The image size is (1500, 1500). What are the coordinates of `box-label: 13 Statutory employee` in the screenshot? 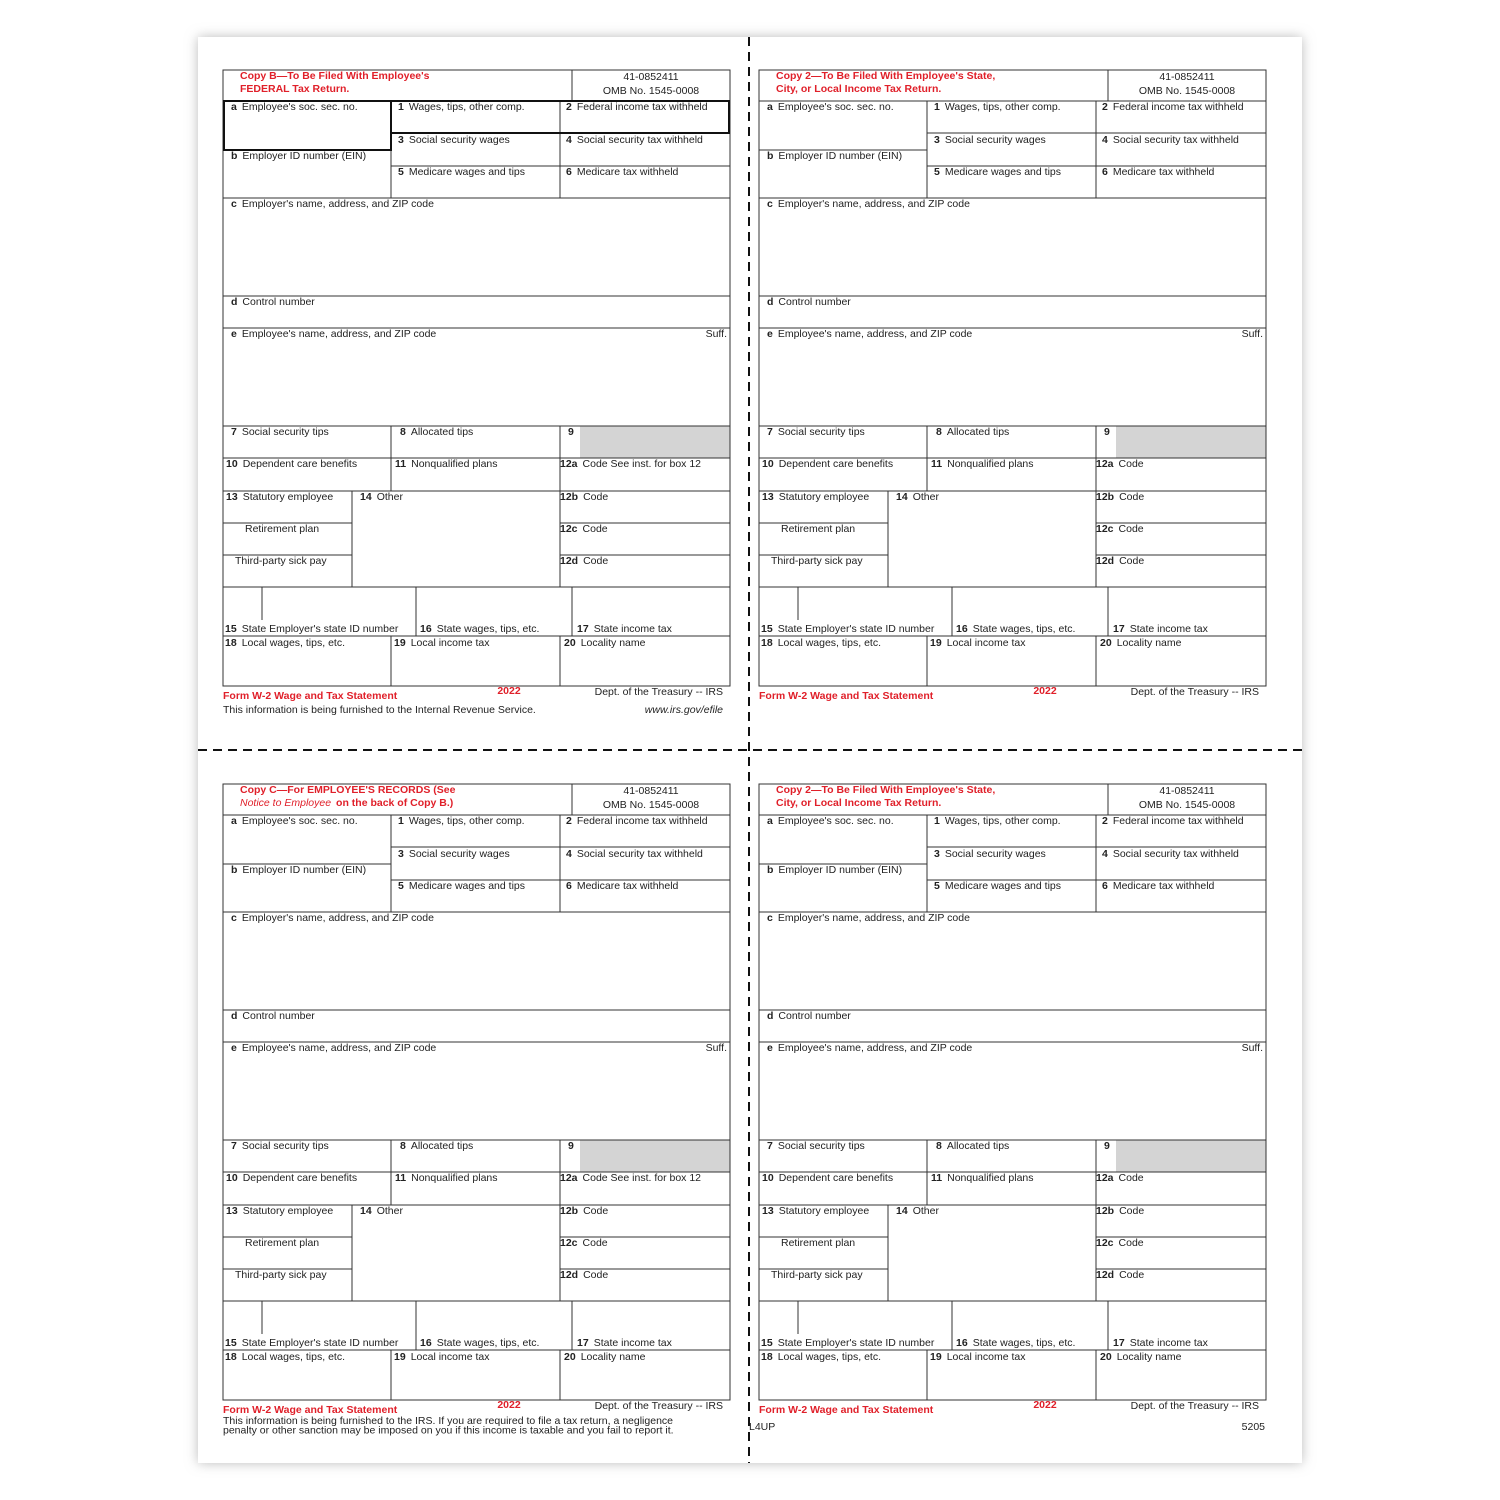 It's located at (815, 497).